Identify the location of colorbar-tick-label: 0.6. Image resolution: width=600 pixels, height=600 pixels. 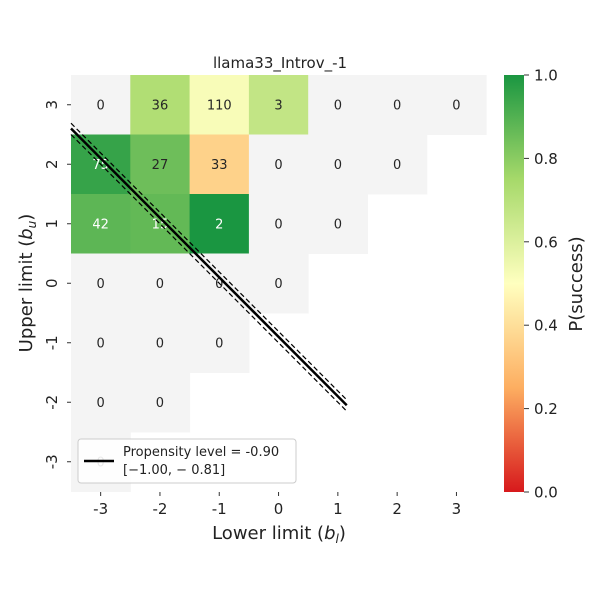
(546, 242).